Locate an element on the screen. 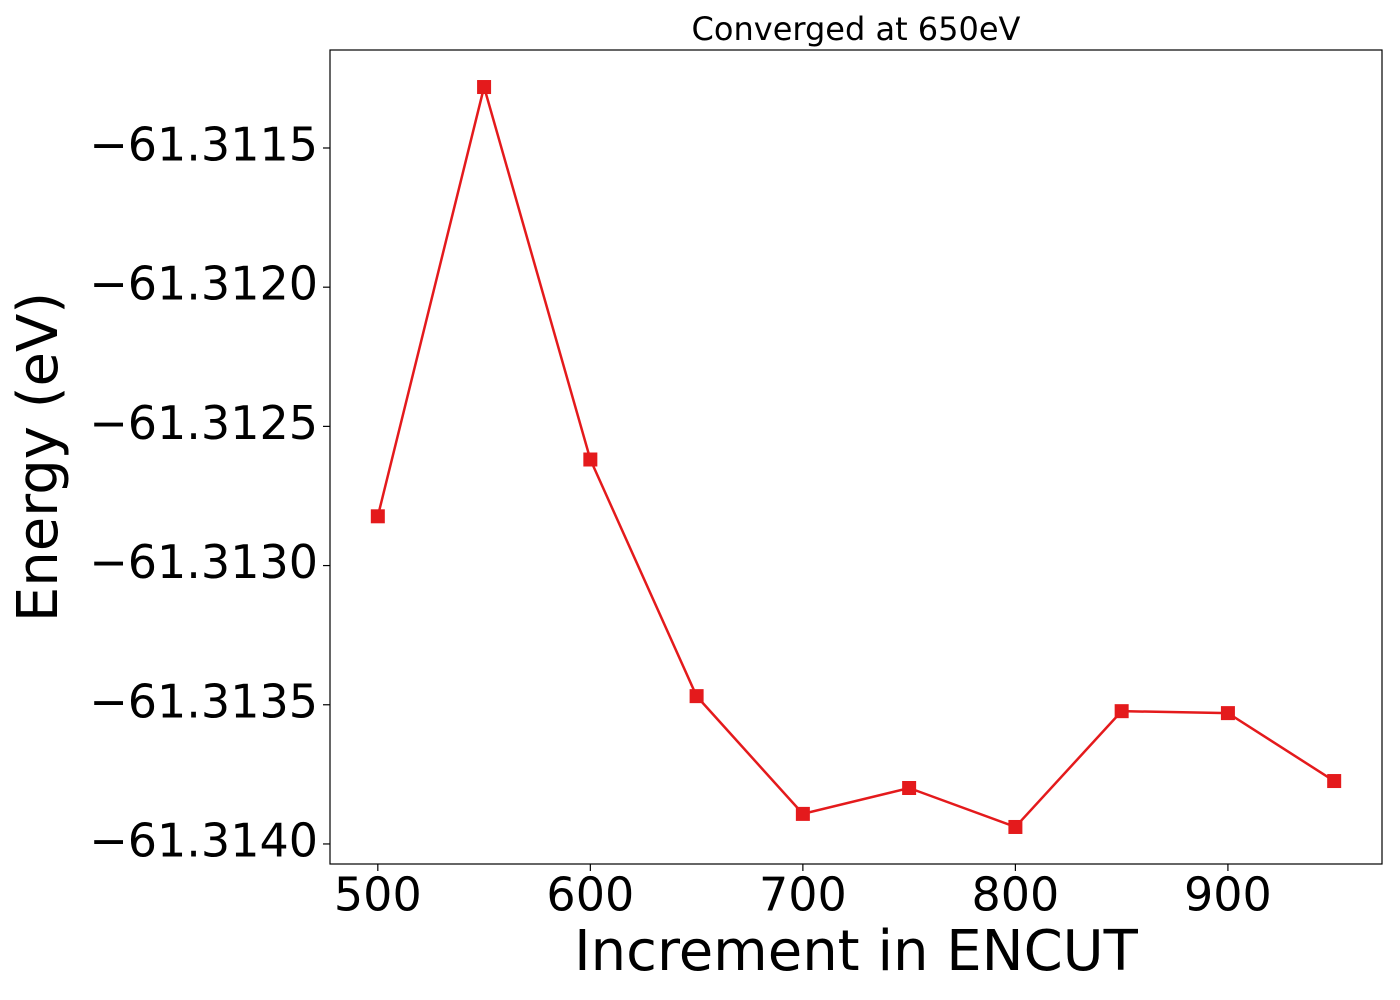  y-tick-label: −61.3120 is located at coordinates (203, 284).